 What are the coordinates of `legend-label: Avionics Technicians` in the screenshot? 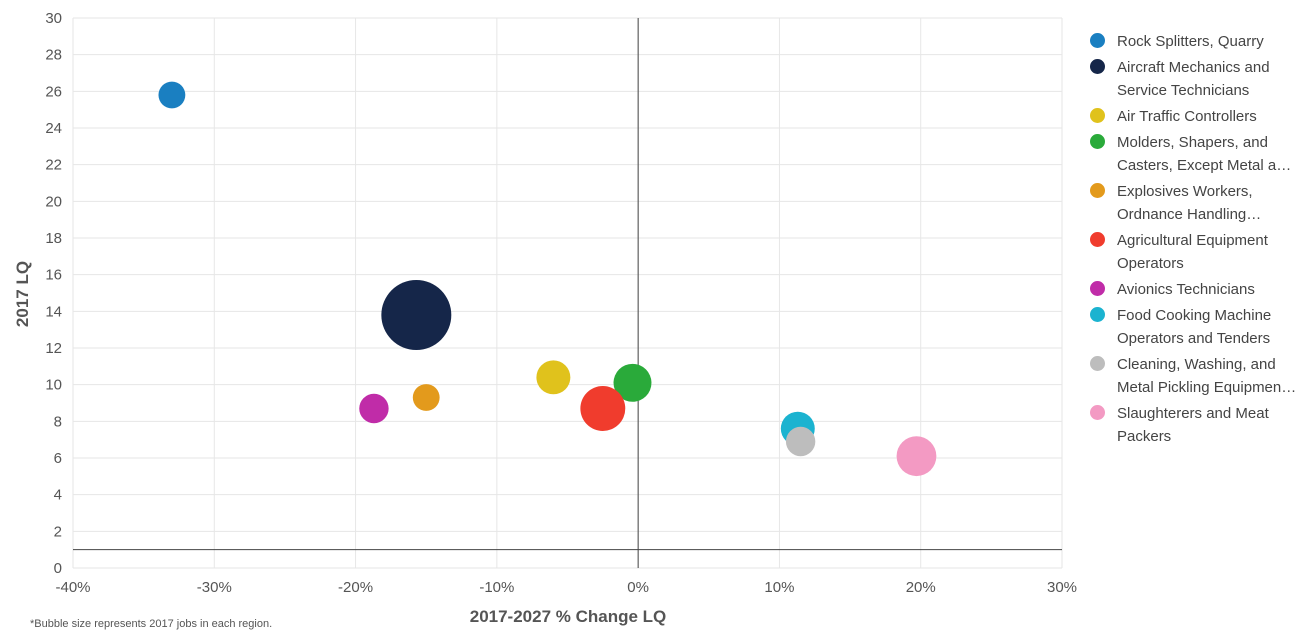 It's located at (1186, 289).